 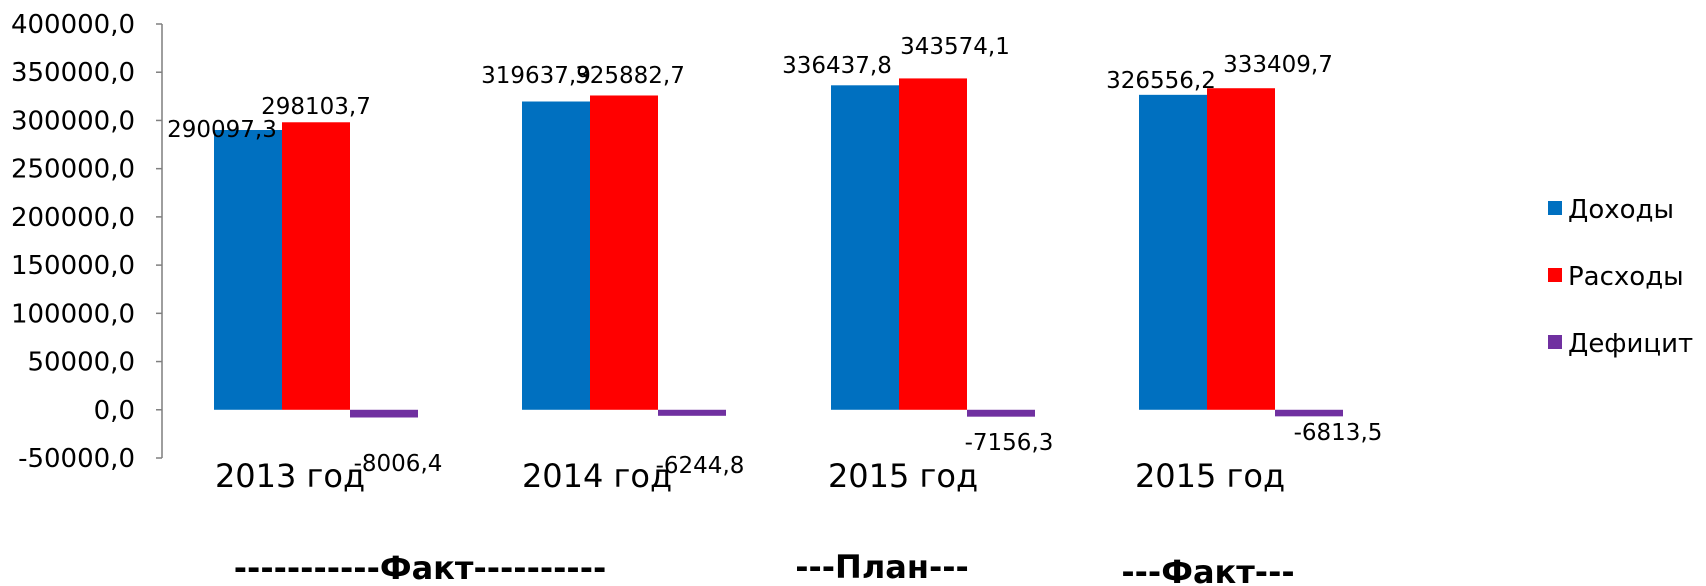 What do you see at coordinates (420, 567) in the screenshot?
I see `period-label: -----------Факт----------` at bounding box center [420, 567].